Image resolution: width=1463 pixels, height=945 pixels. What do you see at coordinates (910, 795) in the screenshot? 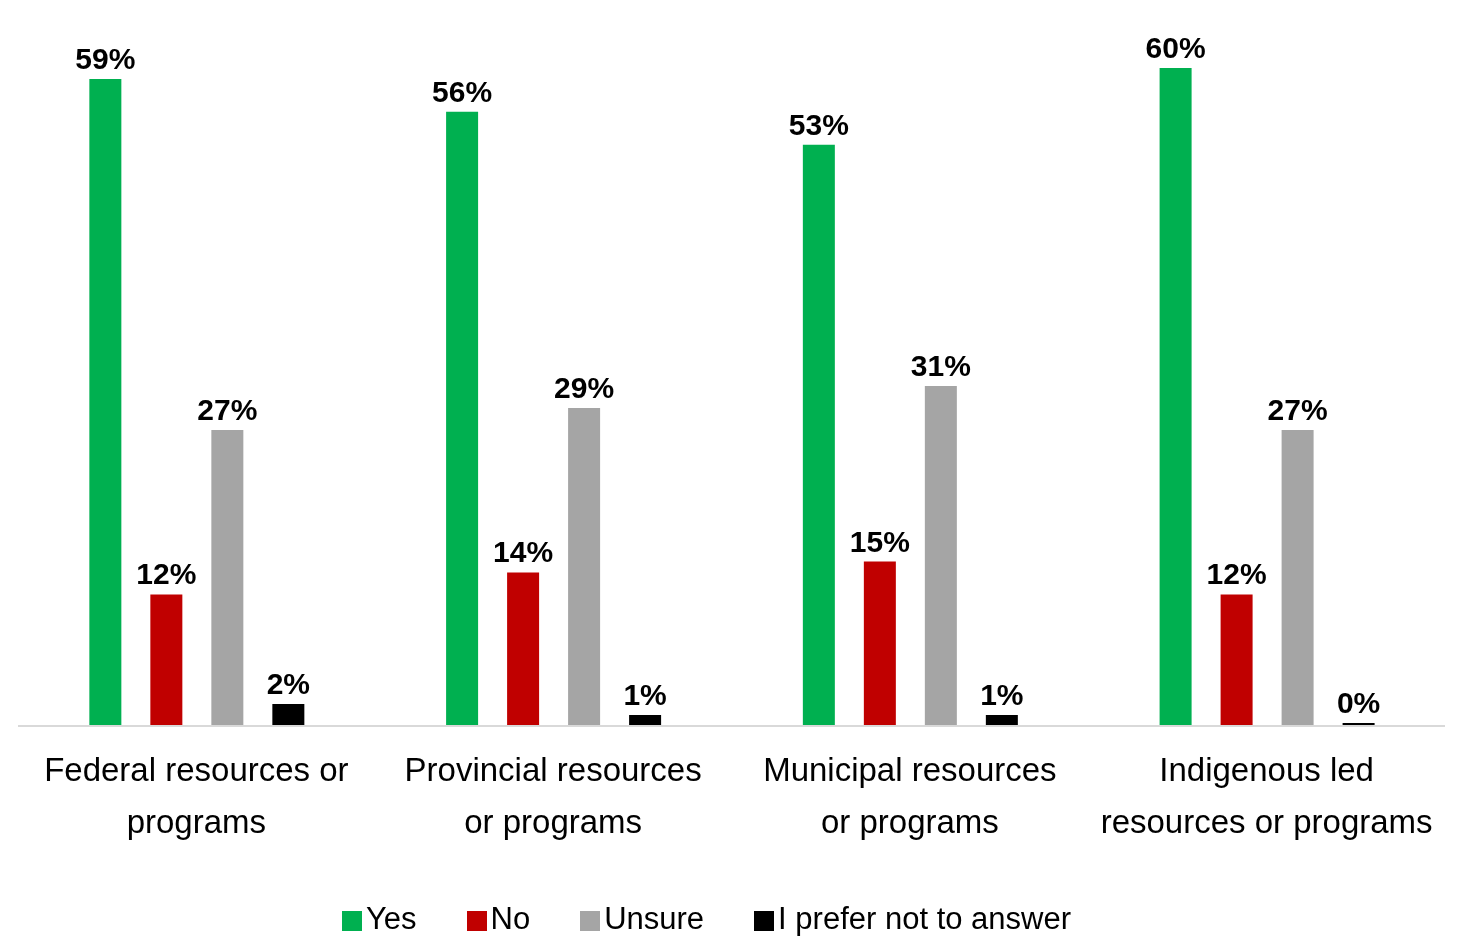
I see `x-tick-label: Municipal resources or programs` at bounding box center [910, 795].